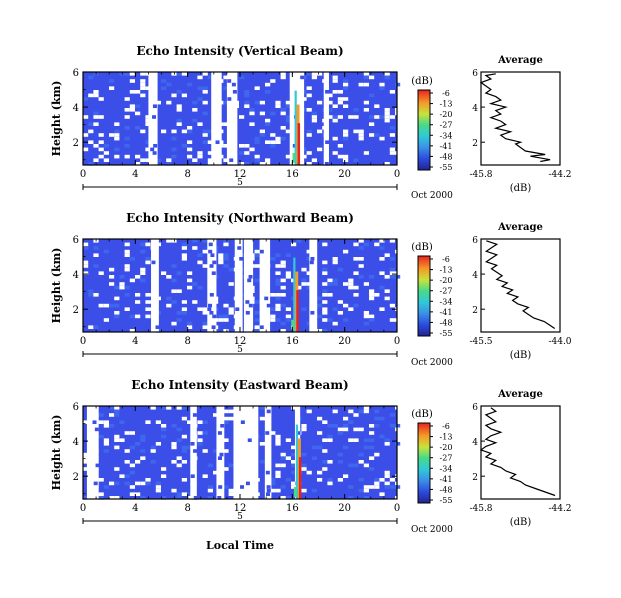  I want to click on average-x-tick-label: -44.2, so click(559, 175).